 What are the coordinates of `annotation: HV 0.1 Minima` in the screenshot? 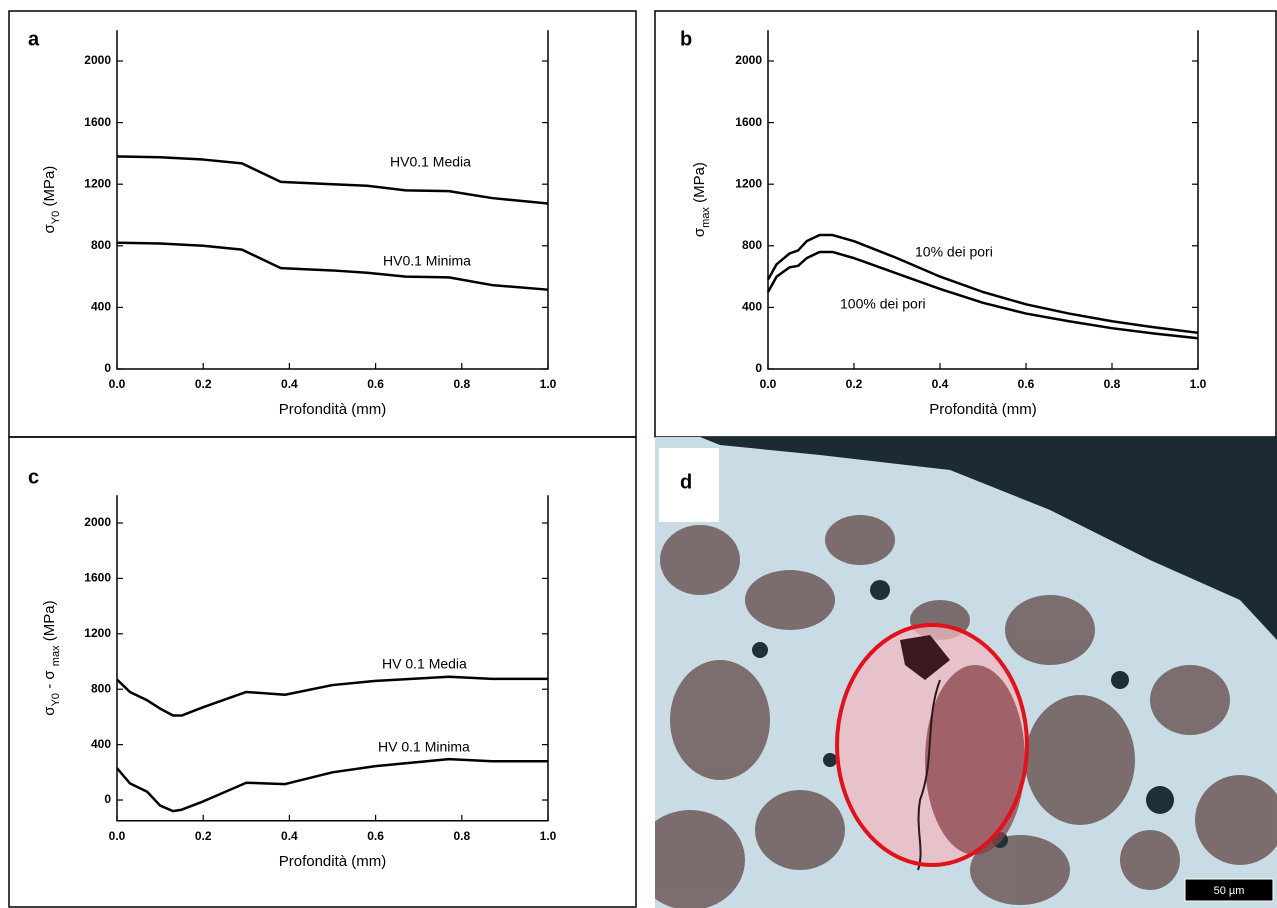 It's located at (424, 747).